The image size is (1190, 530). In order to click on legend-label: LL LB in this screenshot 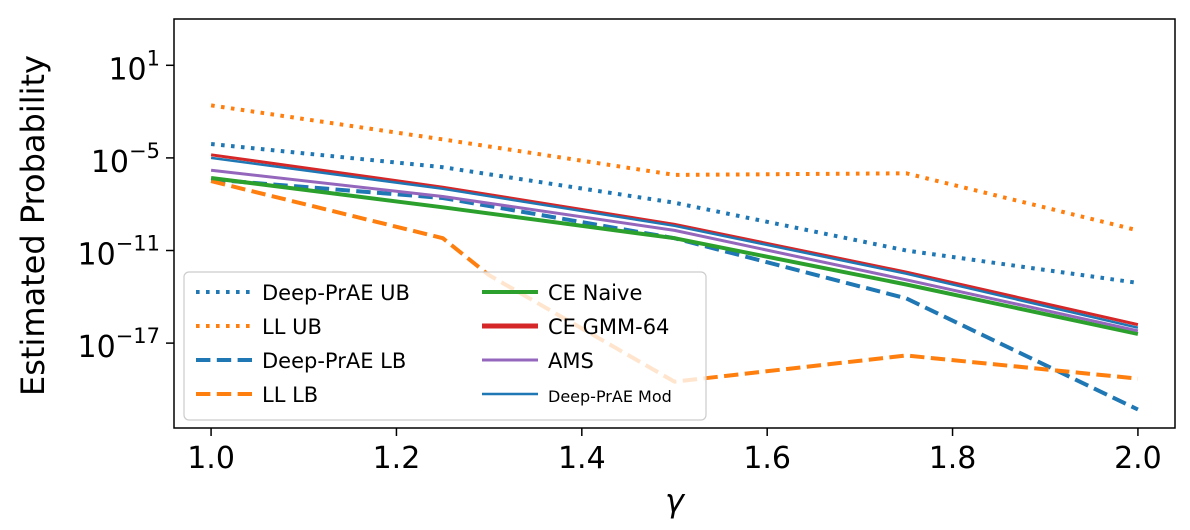, I will do `click(290, 395)`.